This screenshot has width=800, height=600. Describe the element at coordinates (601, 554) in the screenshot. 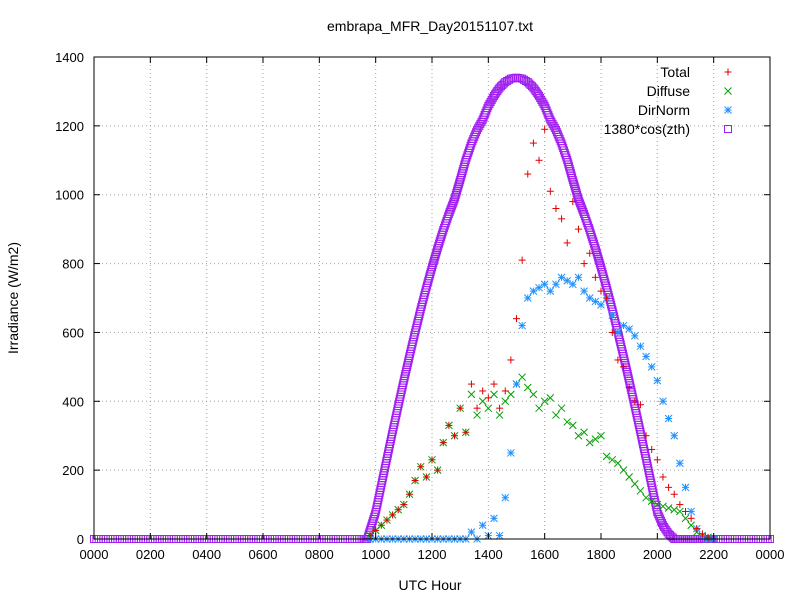

I see `x-tick-label: 1800` at that location.